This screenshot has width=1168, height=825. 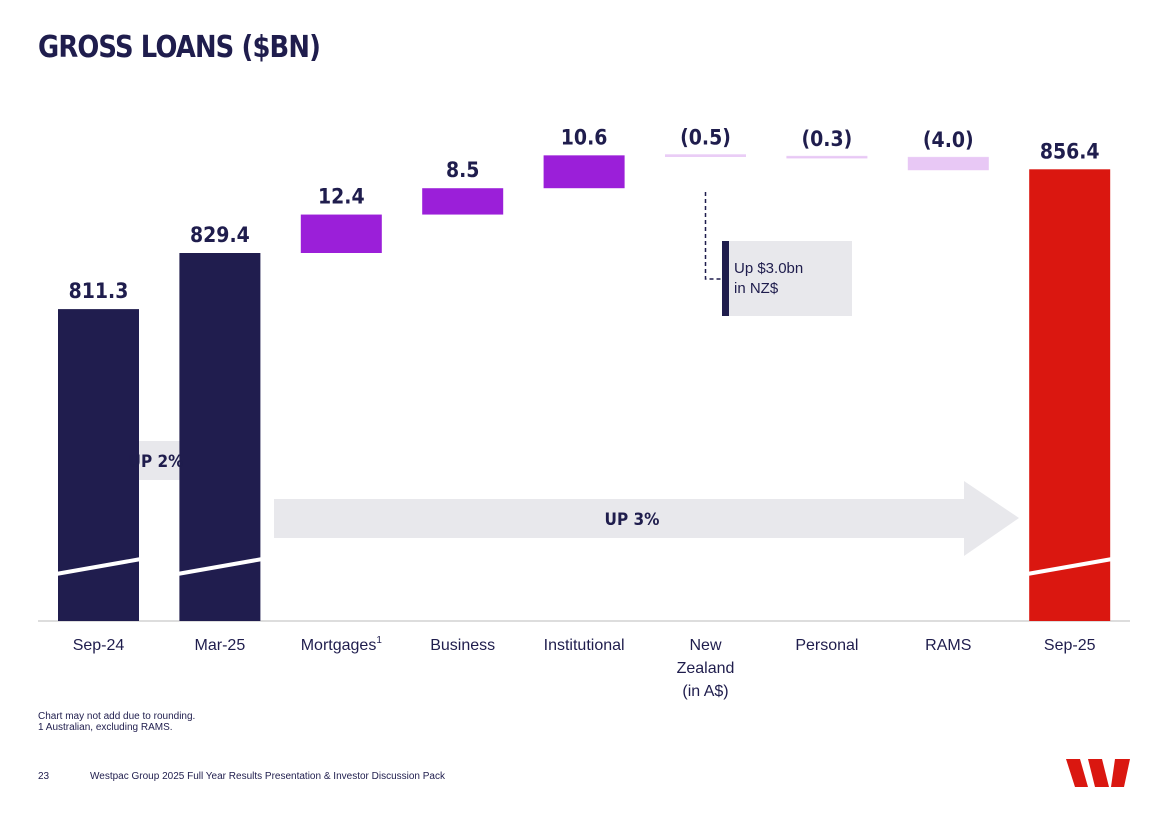 I want to click on value-label-mortgages: 12.4, so click(x=341, y=197).